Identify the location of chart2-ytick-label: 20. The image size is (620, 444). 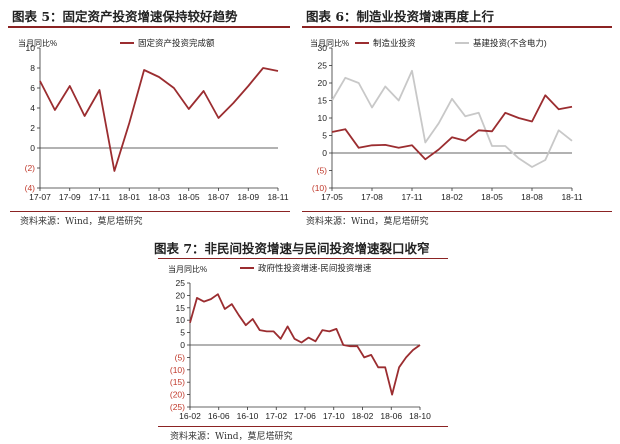
(181, 295).